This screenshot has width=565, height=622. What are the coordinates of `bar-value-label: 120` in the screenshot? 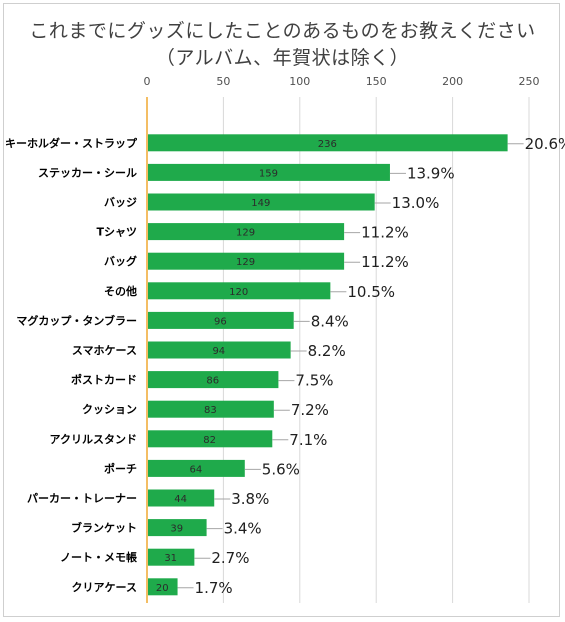 It's located at (238, 292).